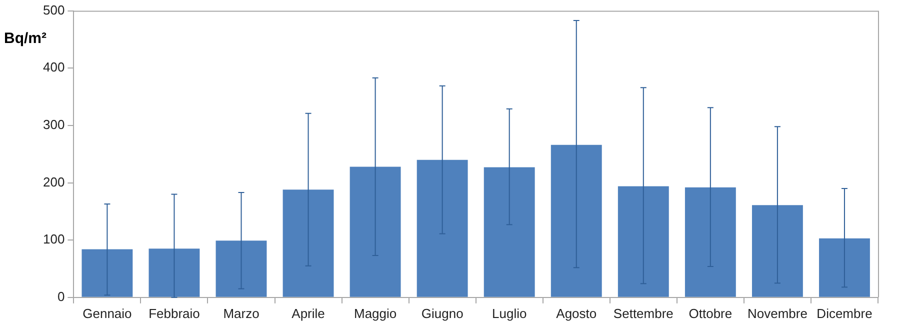  I want to click on x-tick-label: Gennaio, so click(107, 313).